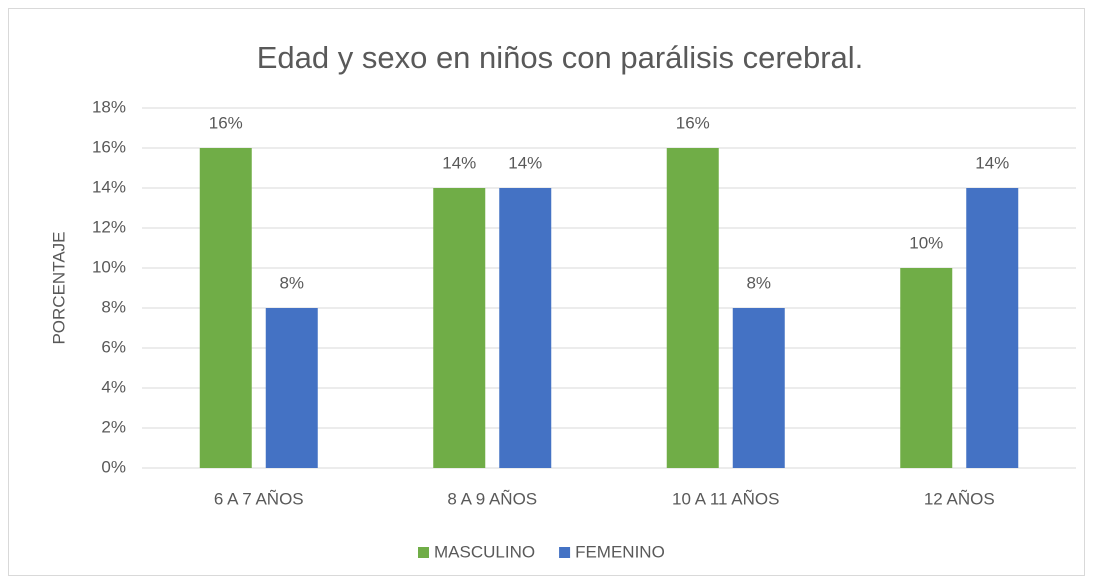 The image size is (1094, 584). What do you see at coordinates (109, 266) in the screenshot?
I see `y-tick-label: 10%` at bounding box center [109, 266].